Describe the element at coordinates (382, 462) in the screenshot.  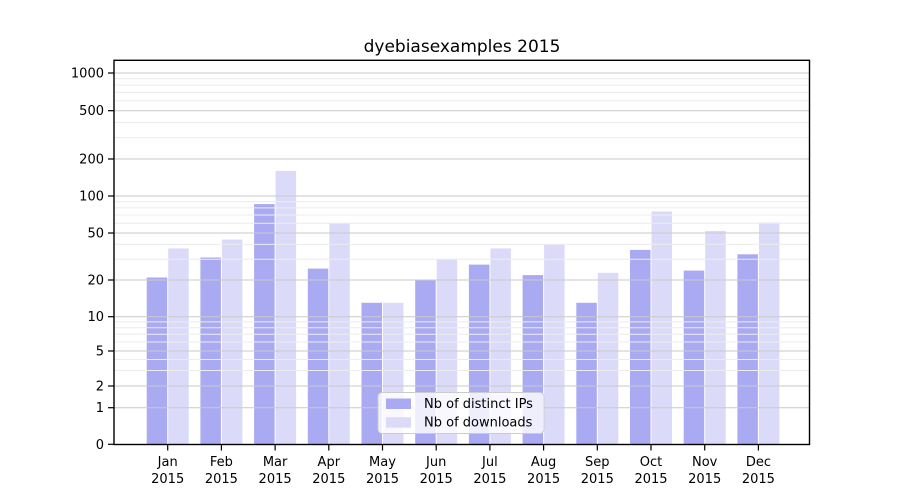
I see `x-axis-month-label: May` at that location.